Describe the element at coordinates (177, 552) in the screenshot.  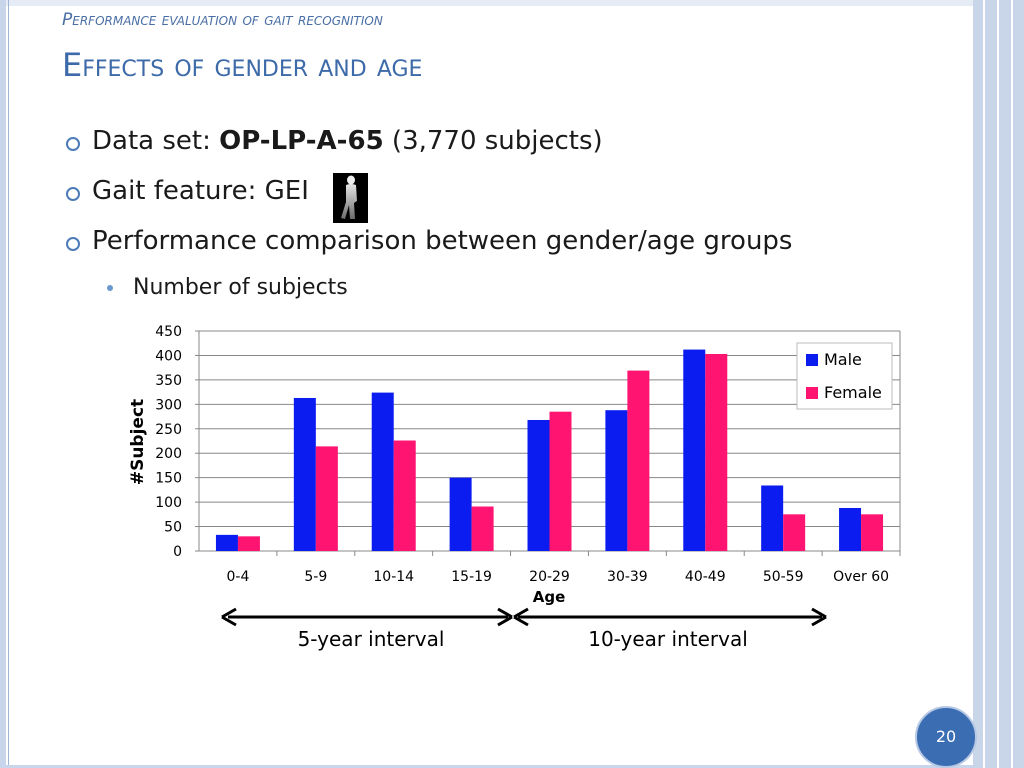
I see `y-tick-label: 0` at that location.